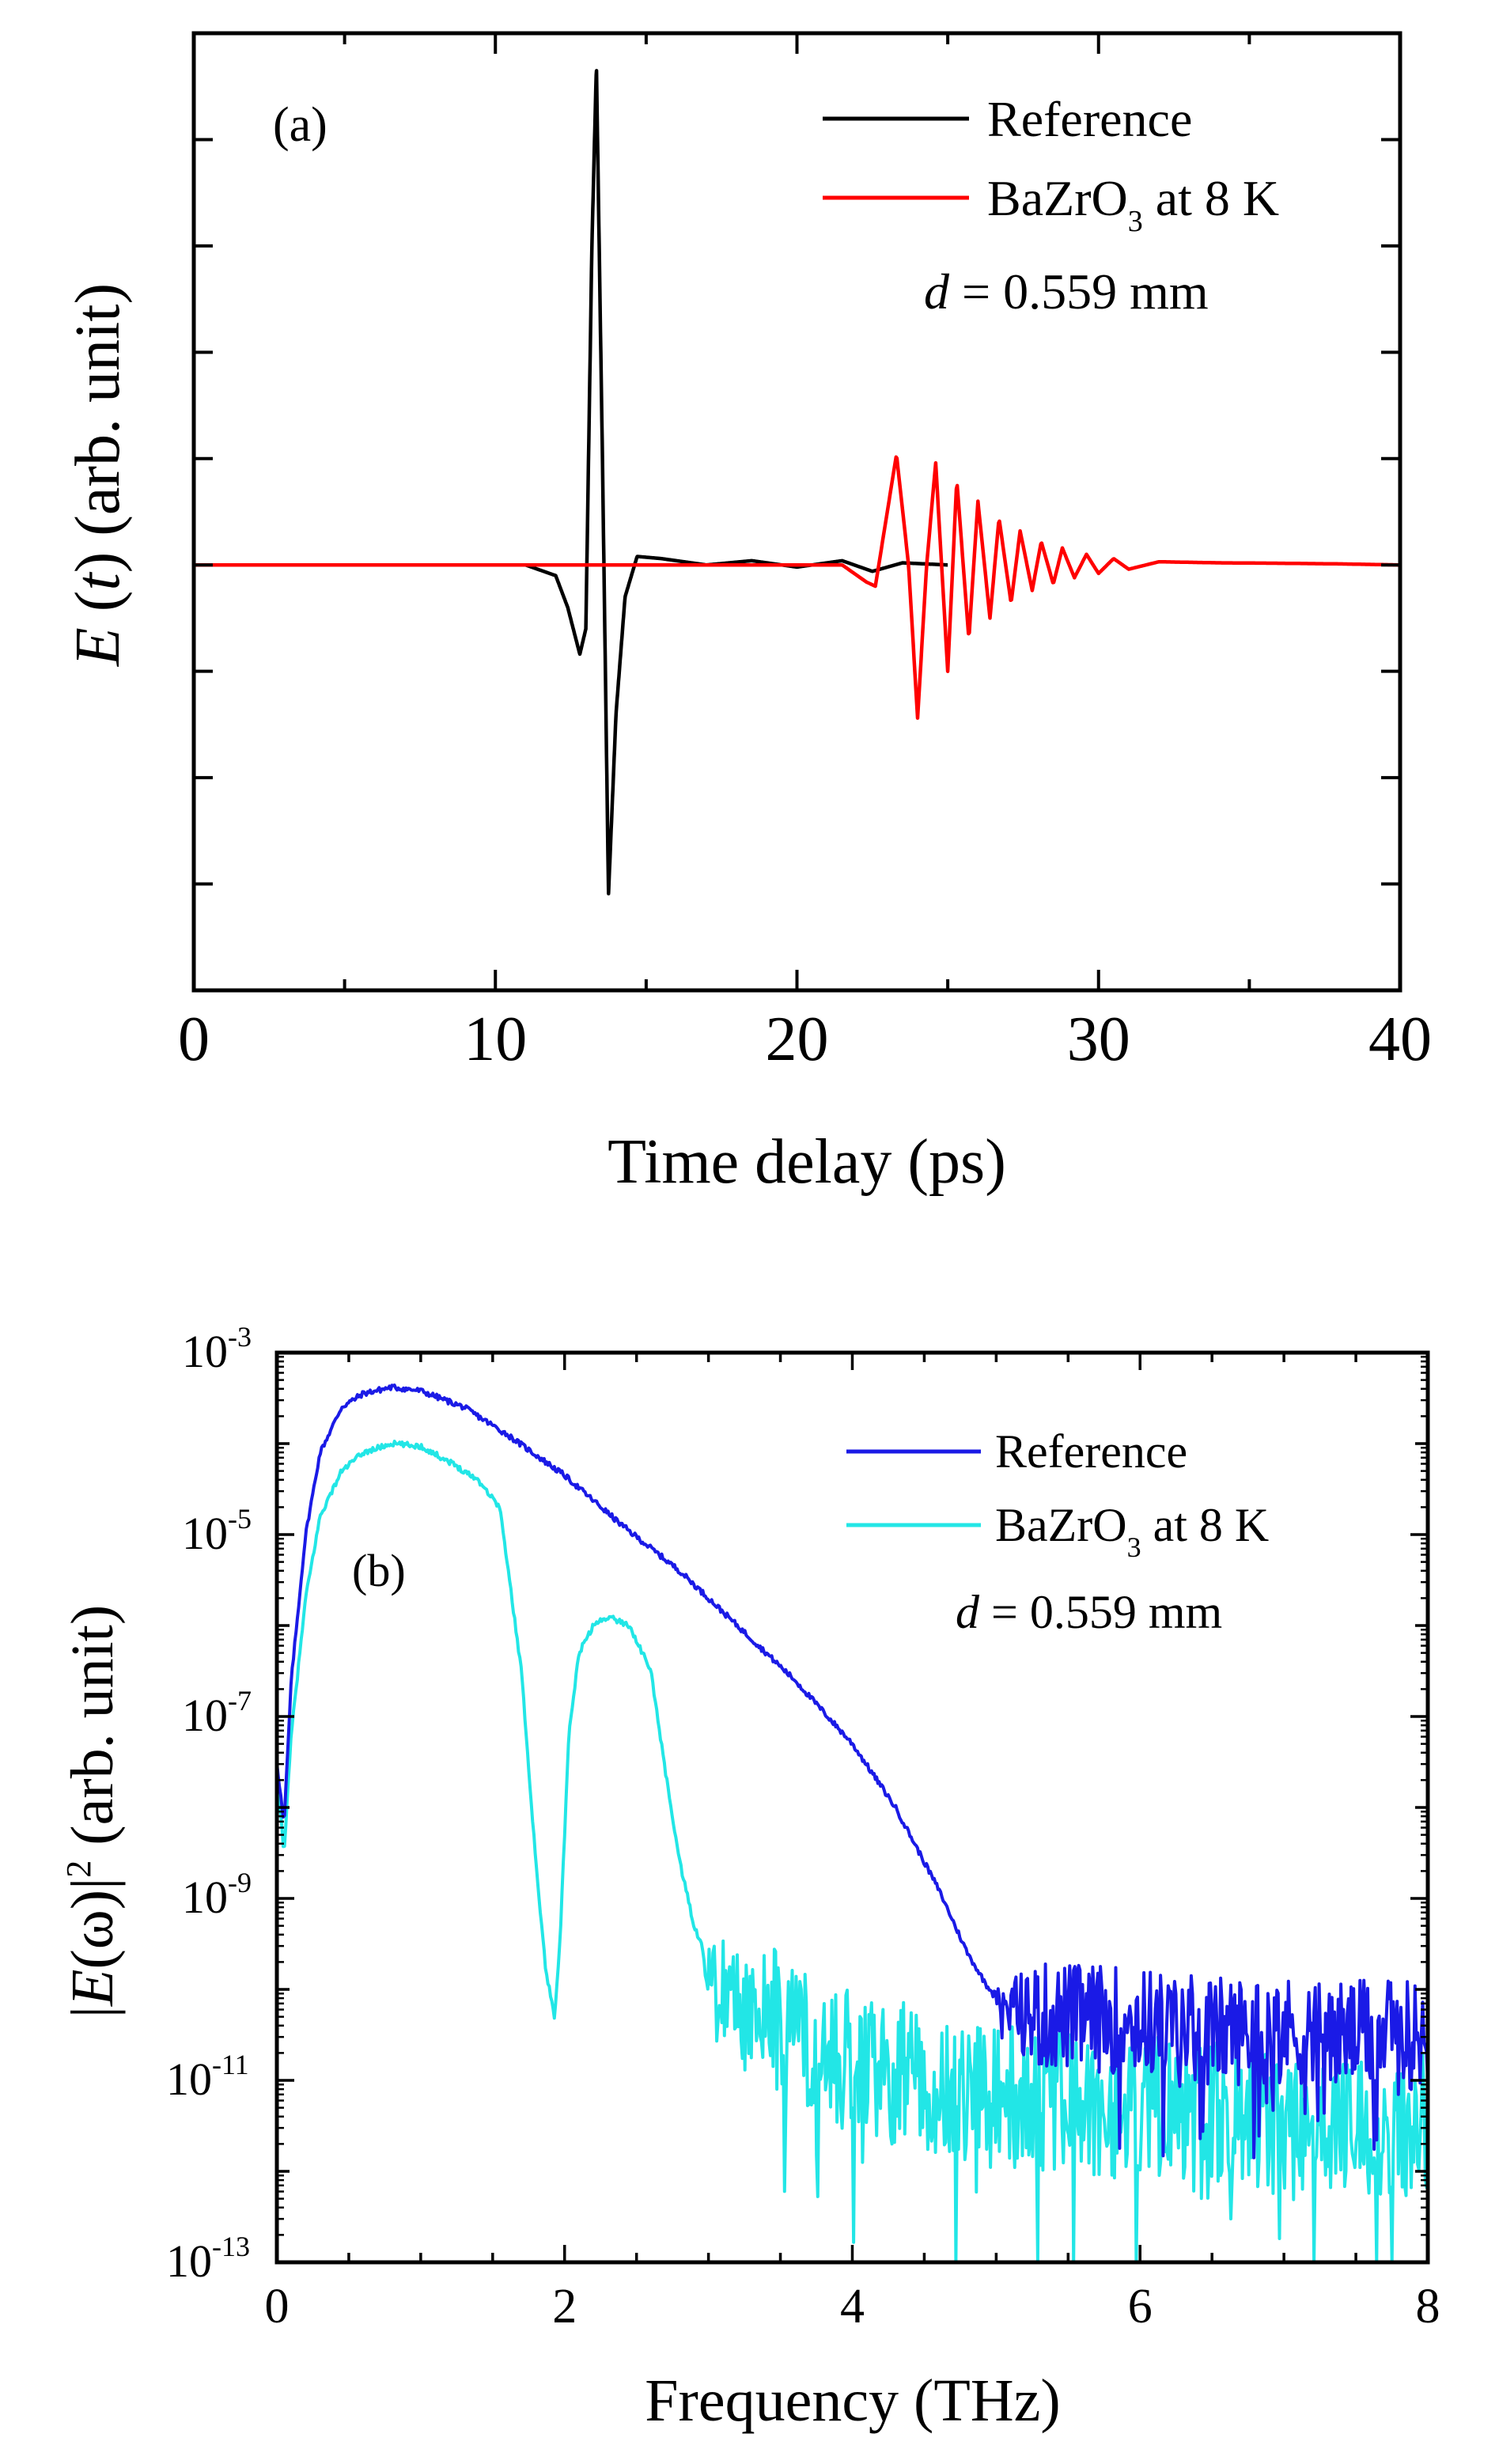  I want to click on panel-b-y-tick-label: 10⁻¹¹, so click(207, 2077).